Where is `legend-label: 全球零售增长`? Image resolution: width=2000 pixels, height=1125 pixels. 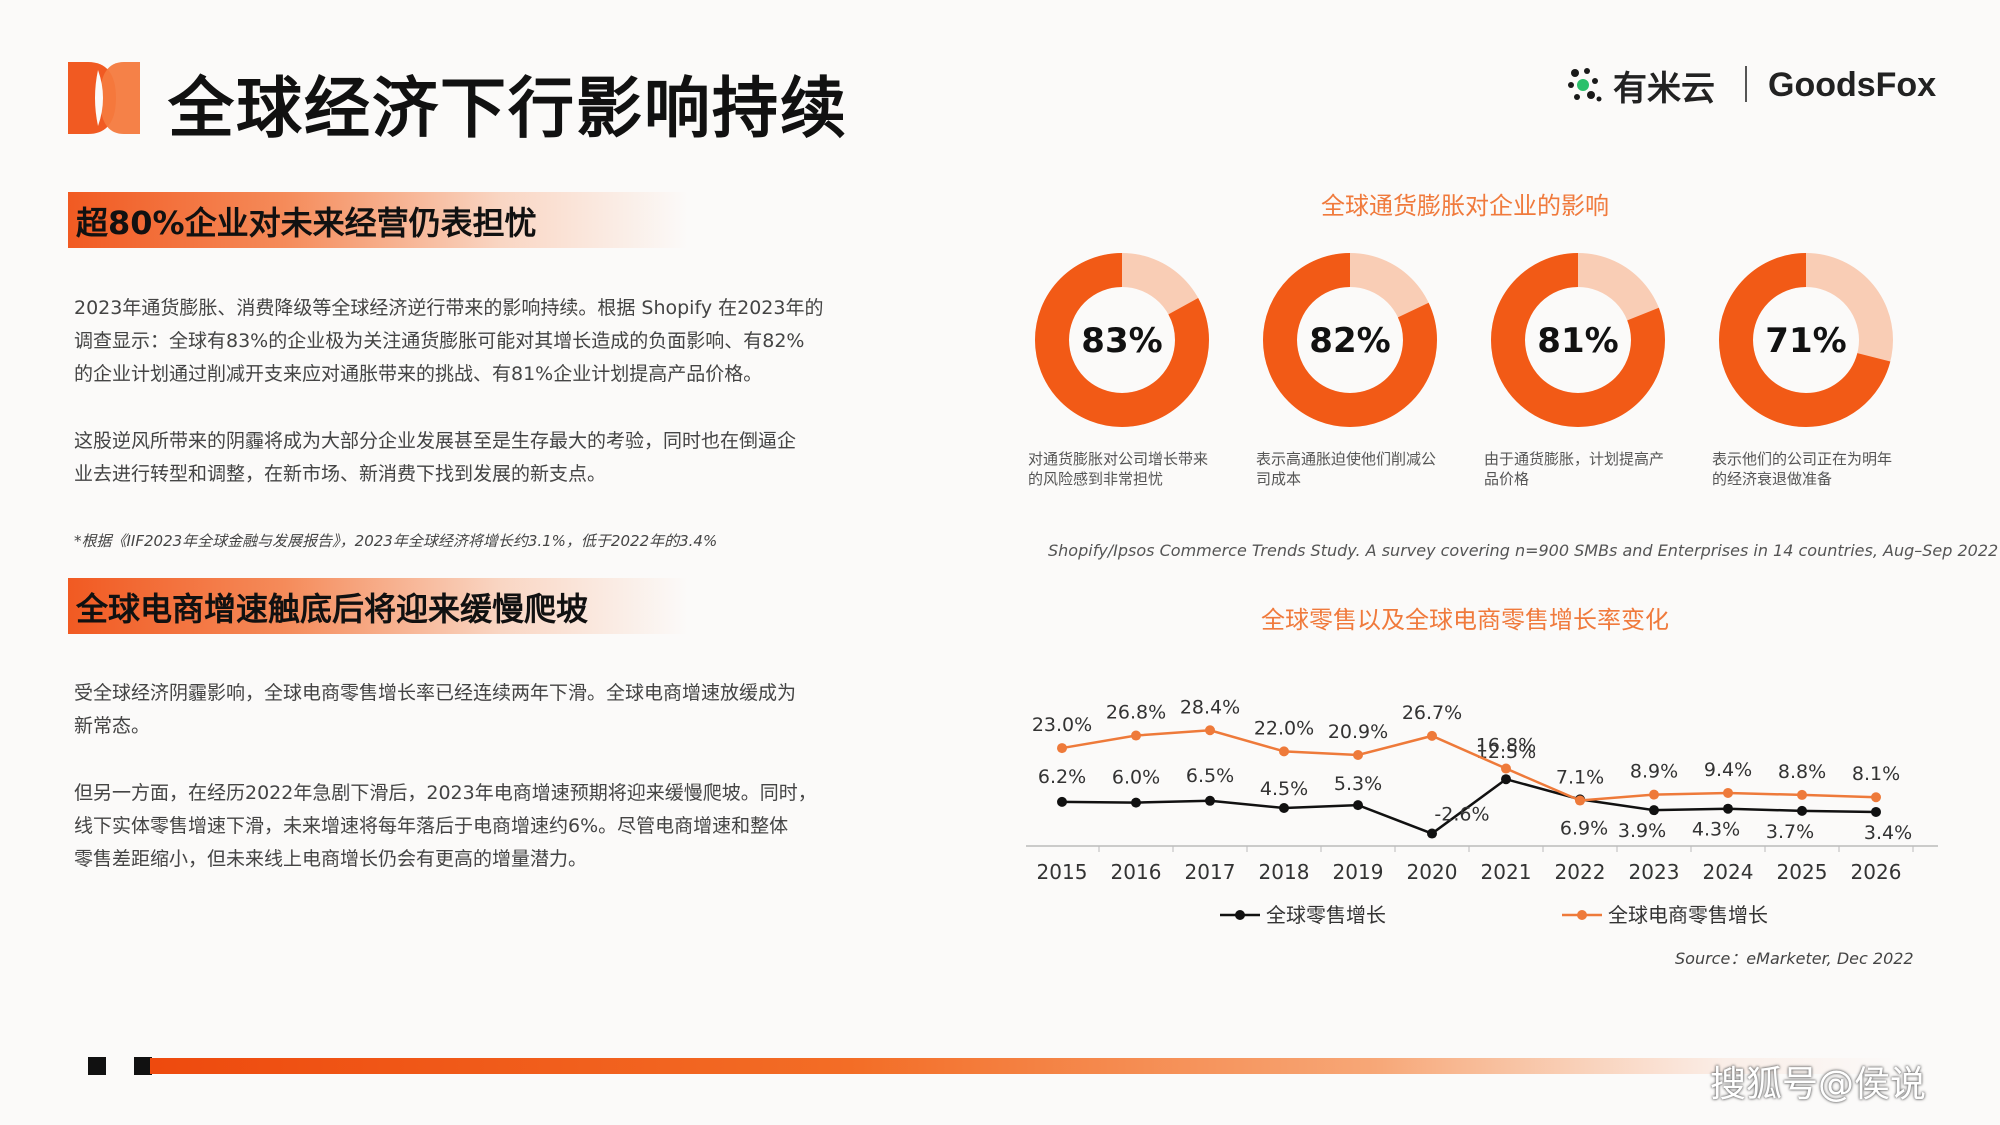 legend-label: 全球零售增长 is located at coordinates (1326, 915).